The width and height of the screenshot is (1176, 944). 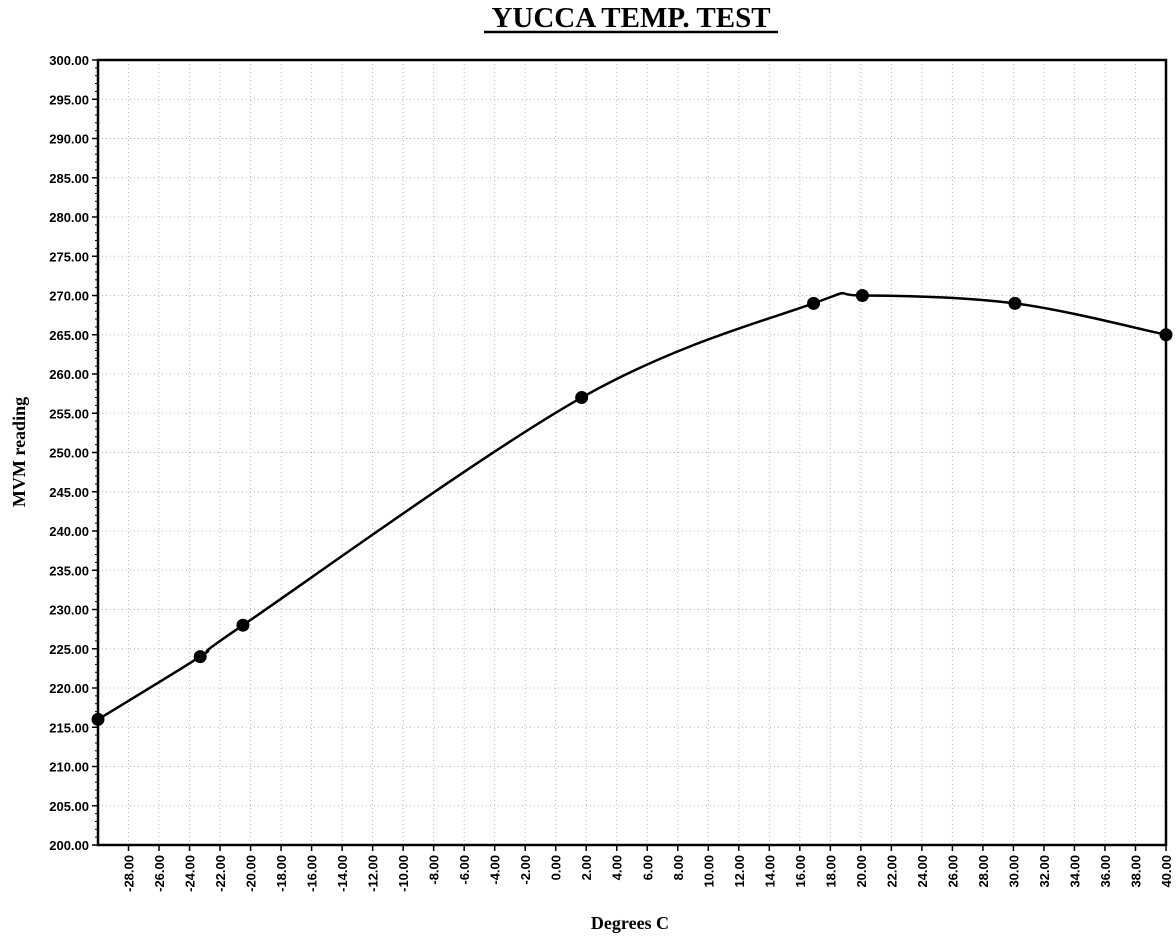 I want to click on x-axis-label: Degrees C, so click(x=630, y=923).